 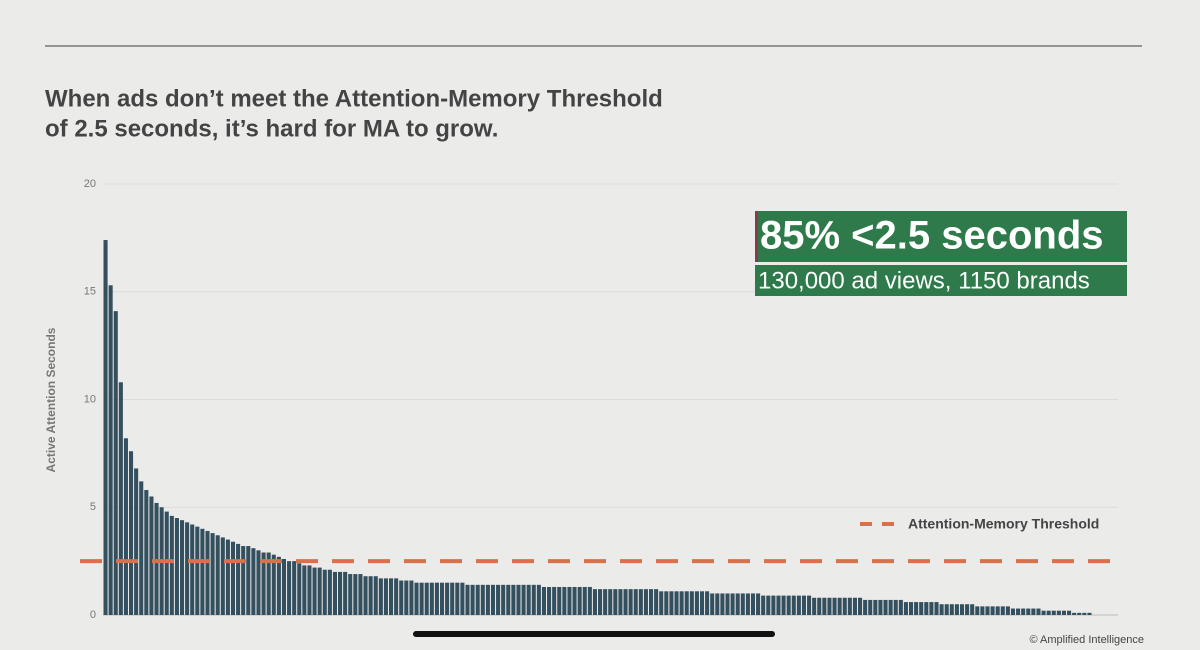 What do you see at coordinates (941, 236) in the screenshot?
I see `annotation-box` at bounding box center [941, 236].